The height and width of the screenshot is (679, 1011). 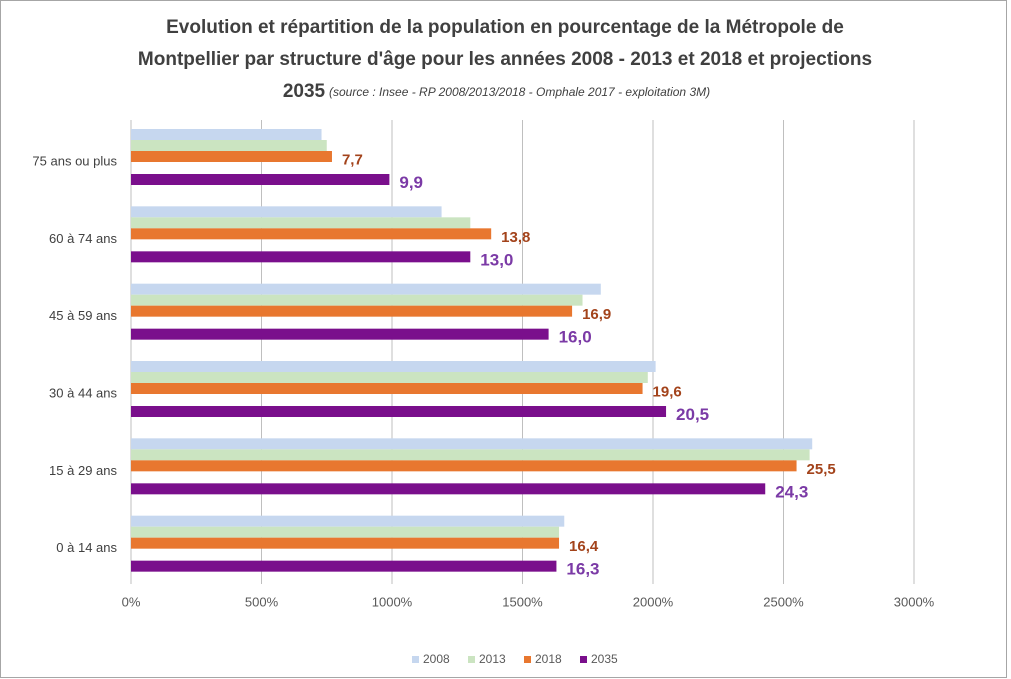 What do you see at coordinates (821, 469) in the screenshot?
I see `data-label: 25,5` at bounding box center [821, 469].